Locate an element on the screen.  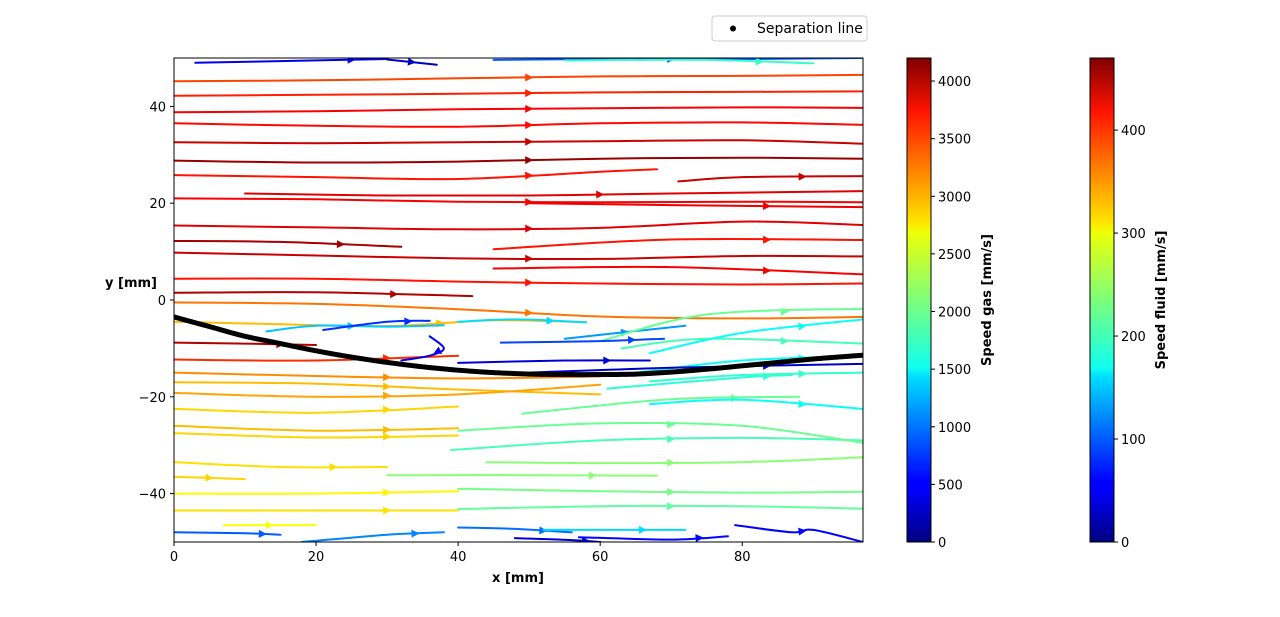
x-tick-label: 80 is located at coordinates (742, 557).